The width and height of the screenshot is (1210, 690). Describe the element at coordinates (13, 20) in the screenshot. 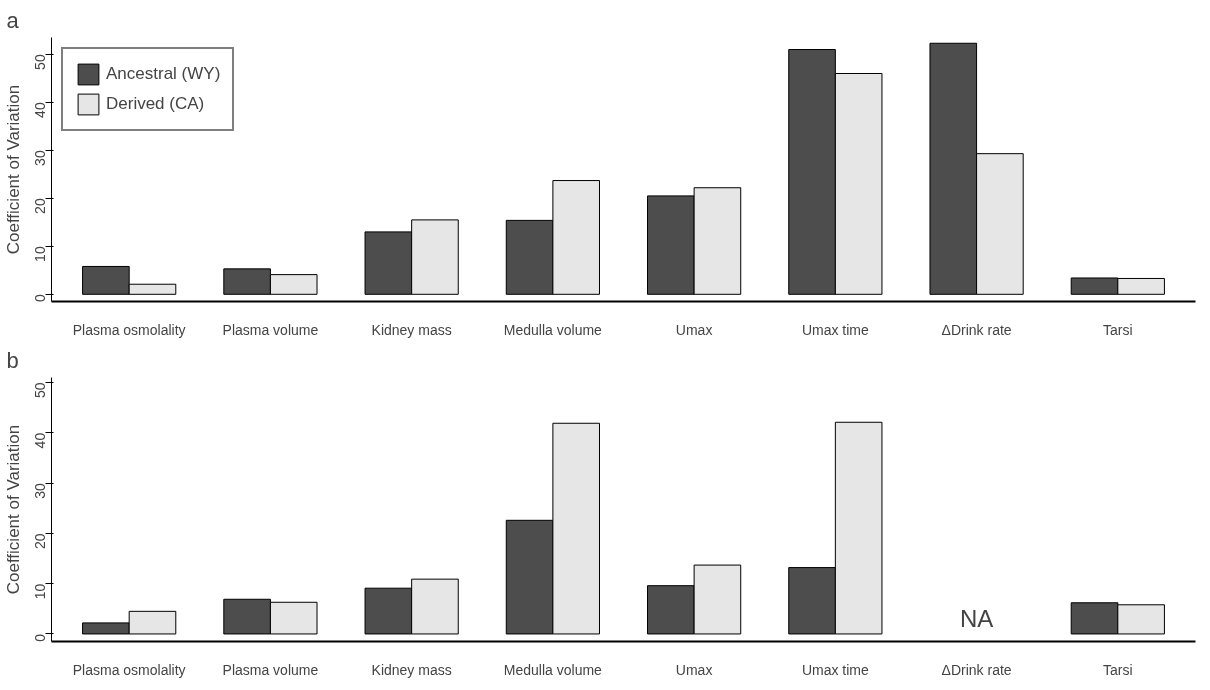

I see `chart-title: a` at that location.